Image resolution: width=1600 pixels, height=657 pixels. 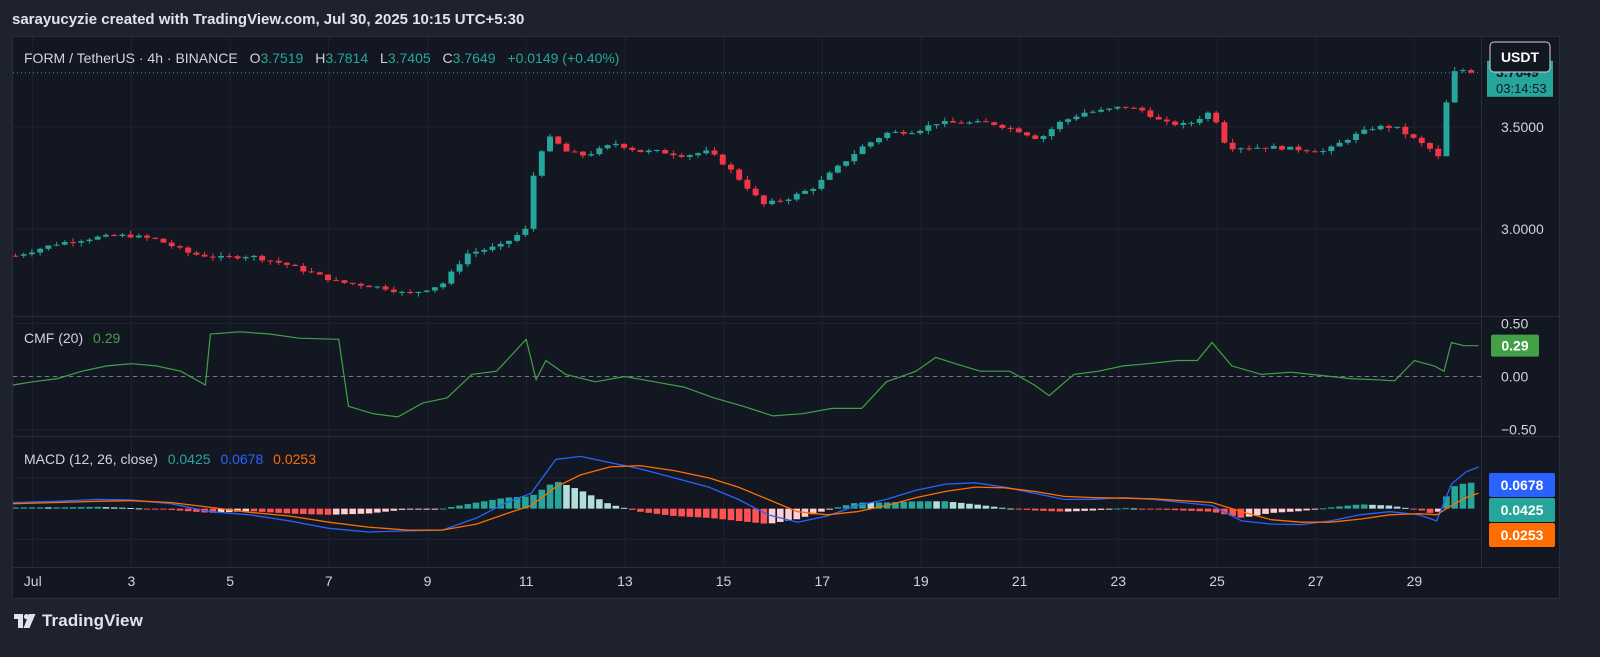 What do you see at coordinates (132, 581) in the screenshot?
I see `time-axis-tick: 3` at bounding box center [132, 581].